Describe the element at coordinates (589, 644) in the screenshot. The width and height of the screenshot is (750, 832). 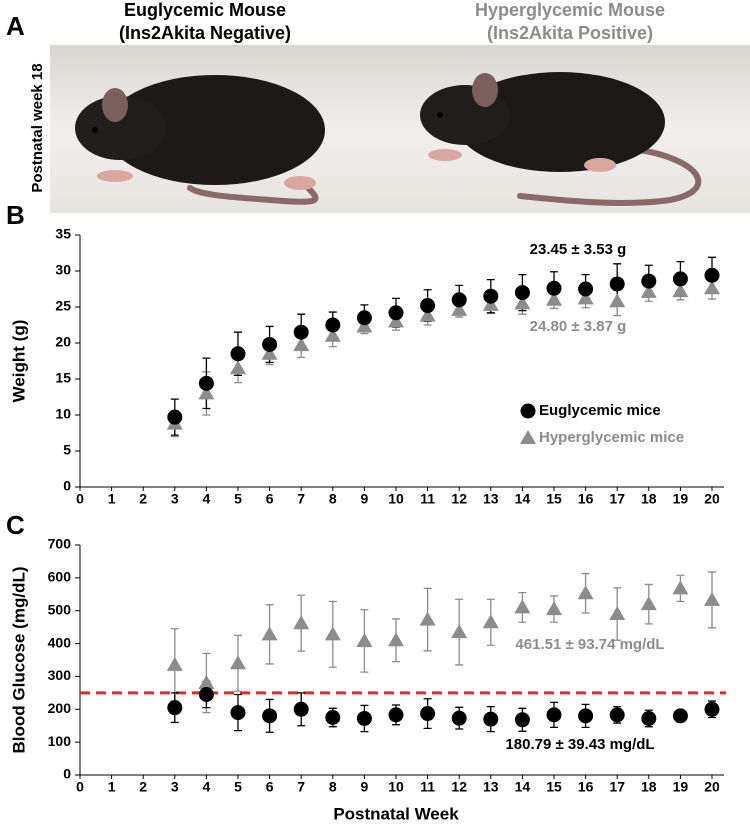
I see `annotation: 461.51 ± 93.74 mg/dL` at that location.